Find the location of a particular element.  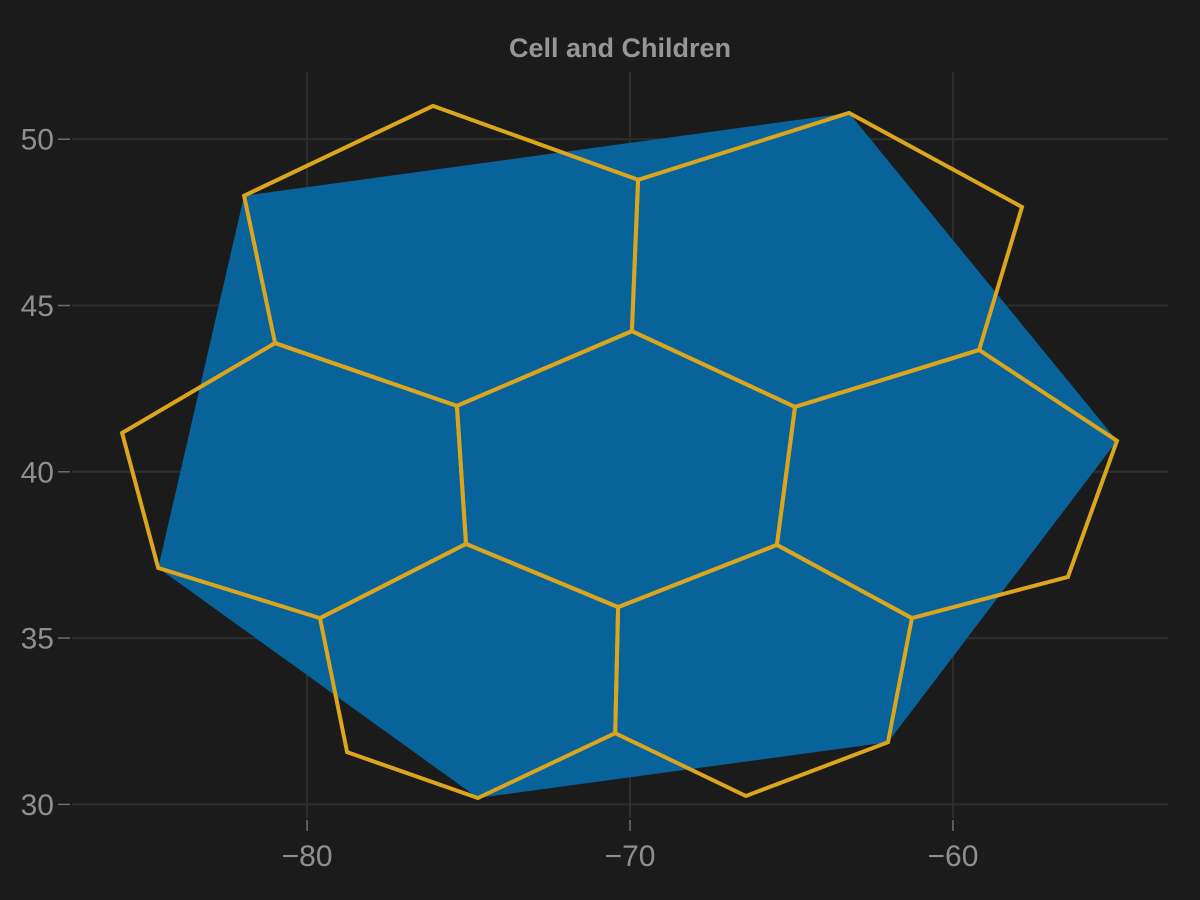

x-tick-label: −60 is located at coordinates (952, 856).